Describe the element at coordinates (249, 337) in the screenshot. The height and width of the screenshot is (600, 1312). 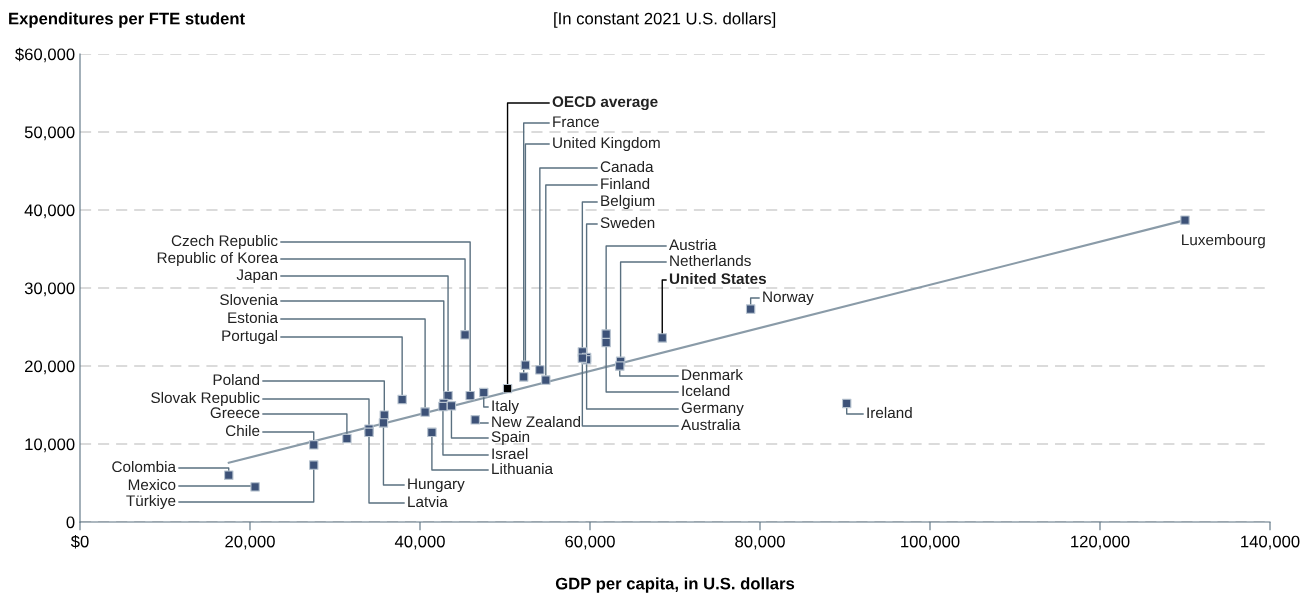
I see `annotation: Portugal` at that location.